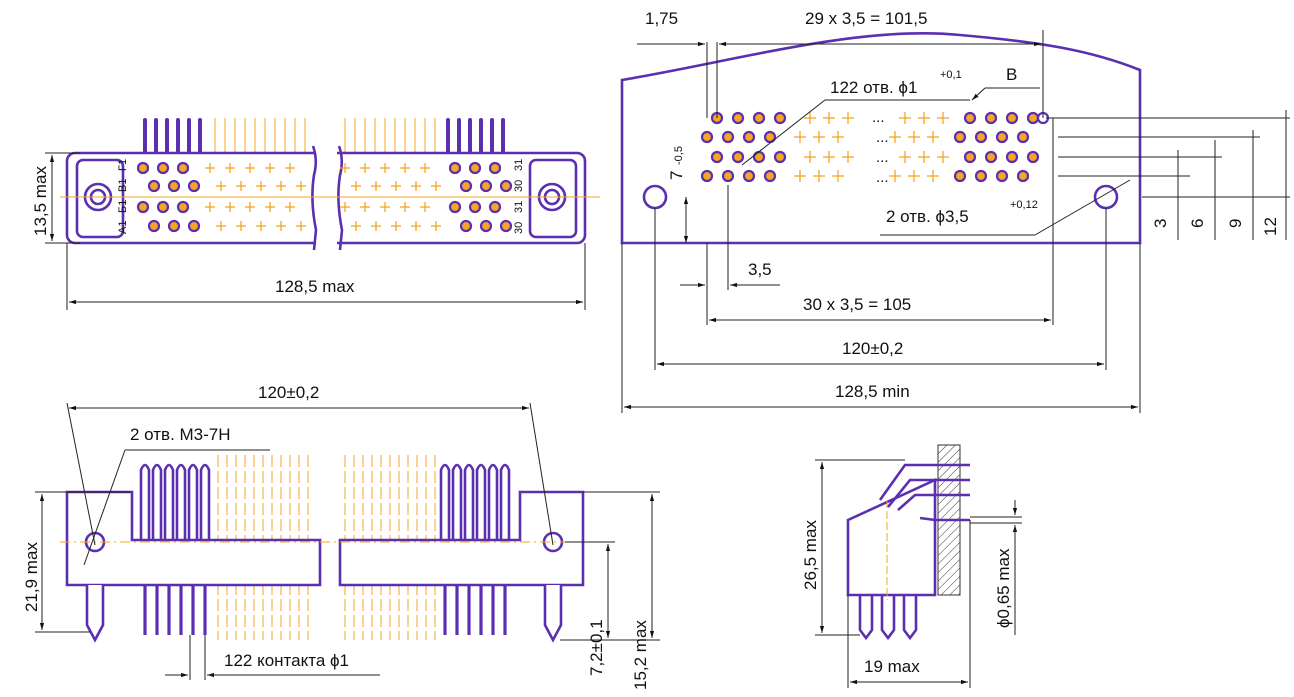 The height and width of the screenshot is (697, 1294). I want to click on side-right-guide-pin, so click(553, 614).